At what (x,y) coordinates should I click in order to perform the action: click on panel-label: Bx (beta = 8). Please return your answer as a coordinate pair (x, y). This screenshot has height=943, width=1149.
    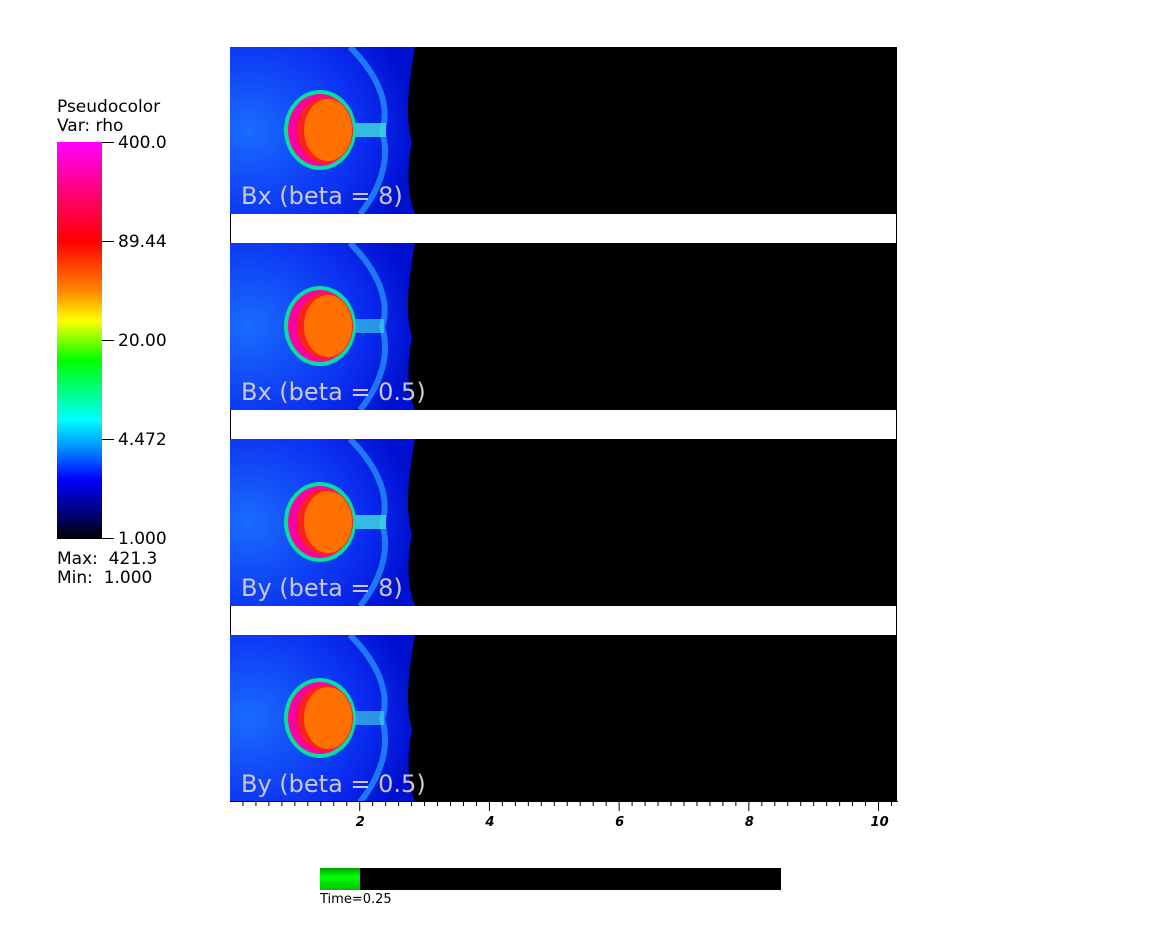
    Looking at the image, I should click on (322, 196).